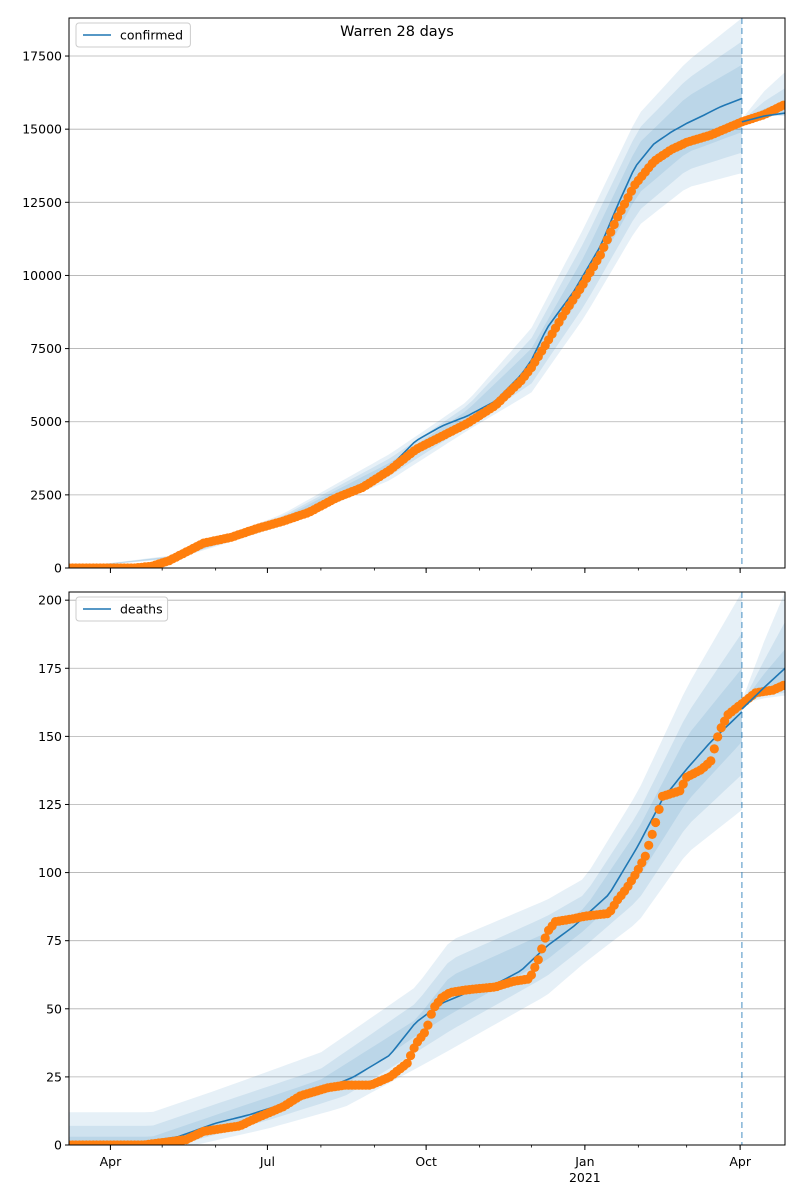  I want to click on y-tick-label: 50, so click(54, 1008).